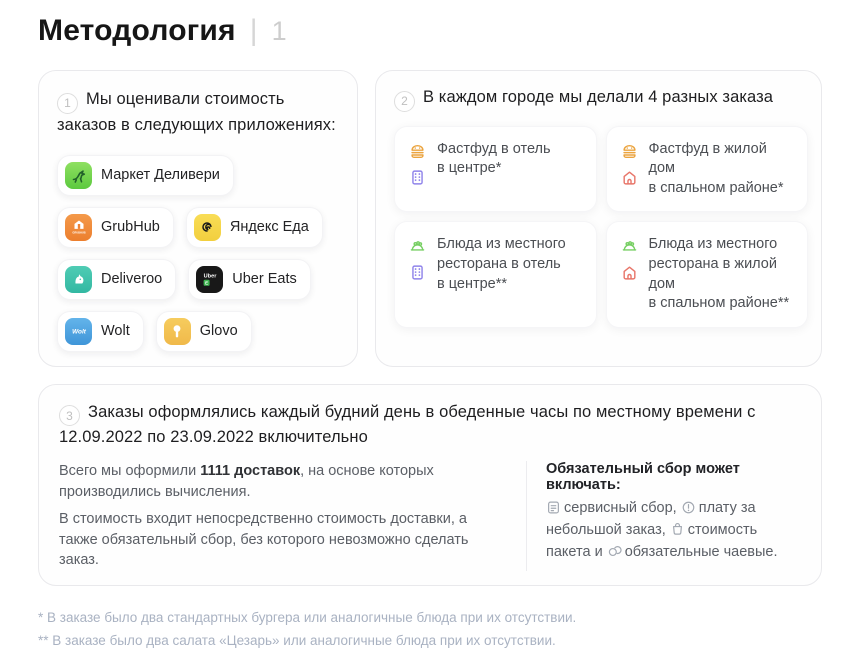  What do you see at coordinates (279, 31) in the screenshot?
I see `page-number: 1` at bounding box center [279, 31].